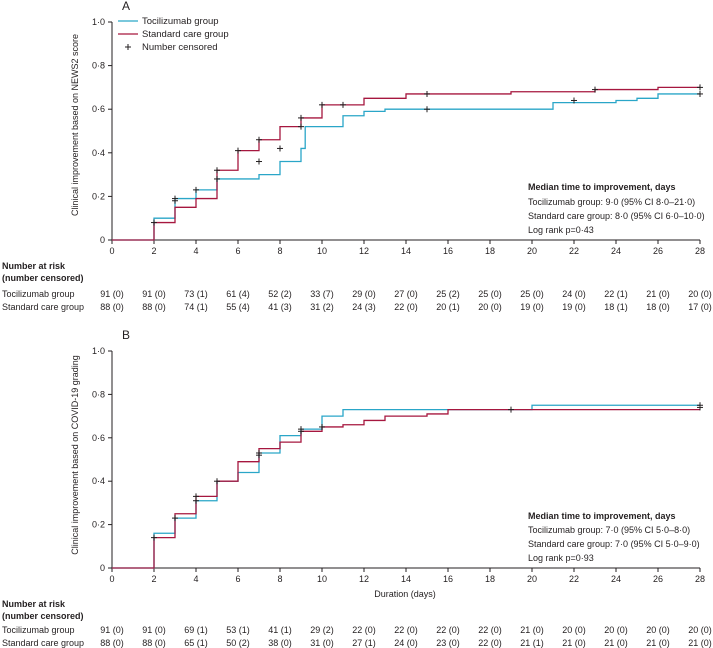 This screenshot has height=648, width=713. Describe the element at coordinates (658, 307) in the screenshot. I see `risk-std-cell: 18 (0)` at that location.